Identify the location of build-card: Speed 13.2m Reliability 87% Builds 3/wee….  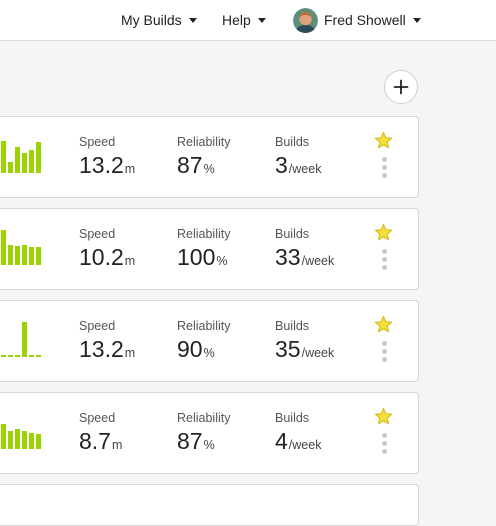
(209, 157).